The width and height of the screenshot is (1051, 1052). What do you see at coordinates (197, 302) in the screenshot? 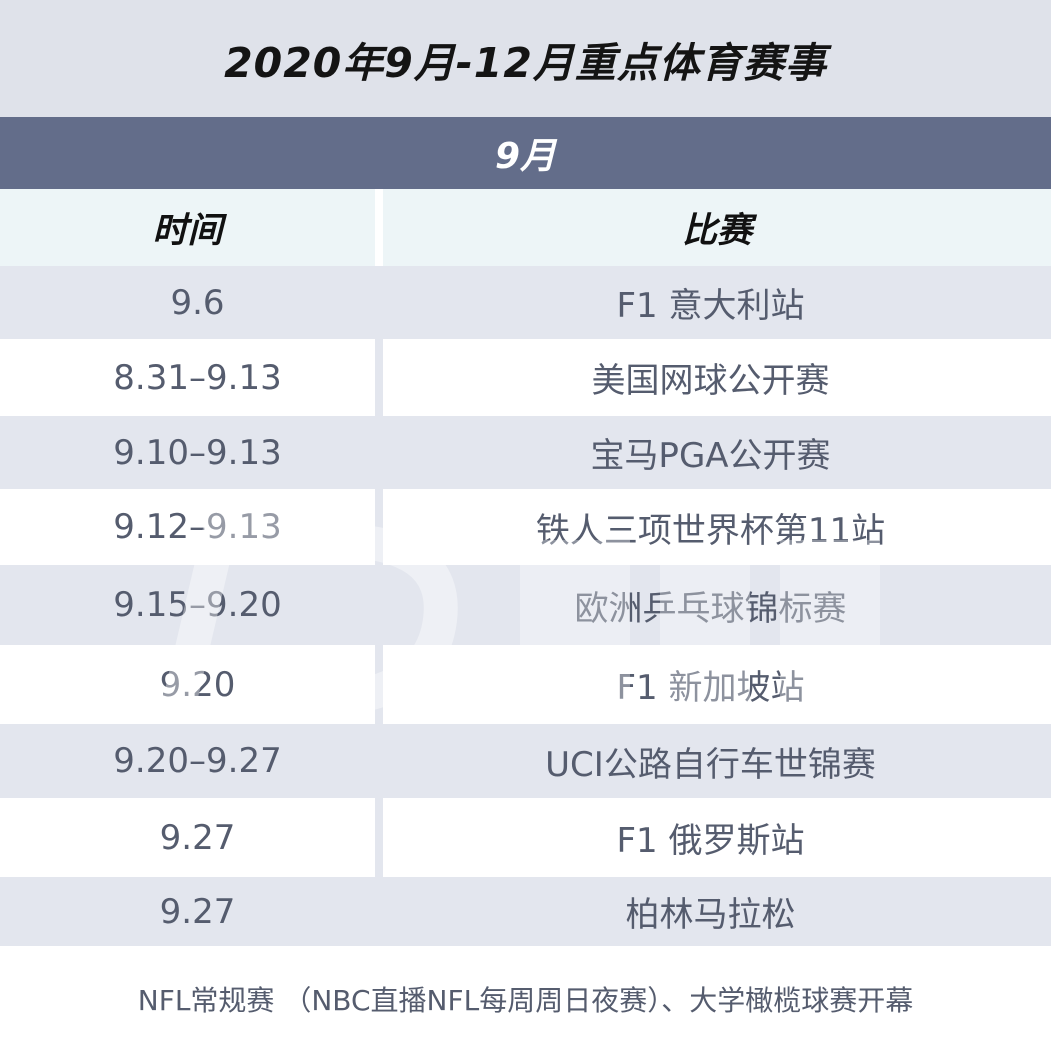
I see `cell-time: 9.6` at bounding box center [197, 302].